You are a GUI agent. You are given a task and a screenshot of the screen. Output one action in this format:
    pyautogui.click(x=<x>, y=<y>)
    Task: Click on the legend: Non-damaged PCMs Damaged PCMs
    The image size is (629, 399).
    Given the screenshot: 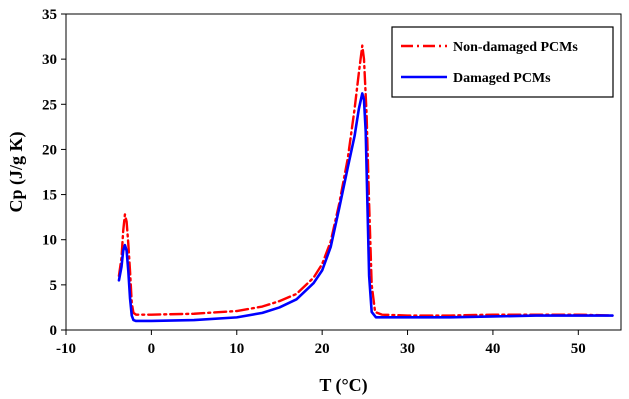 What is the action you would take?
    pyautogui.click(x=502, y=62)
    